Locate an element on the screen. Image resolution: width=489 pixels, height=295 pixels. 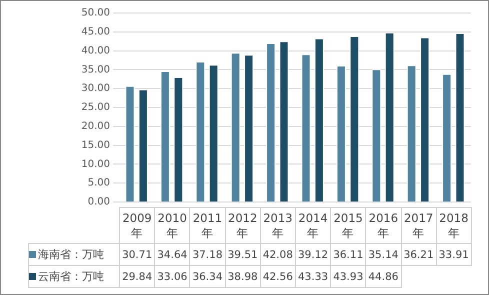
y-tick-label: 25.00 is located at coordinates (95, 108).